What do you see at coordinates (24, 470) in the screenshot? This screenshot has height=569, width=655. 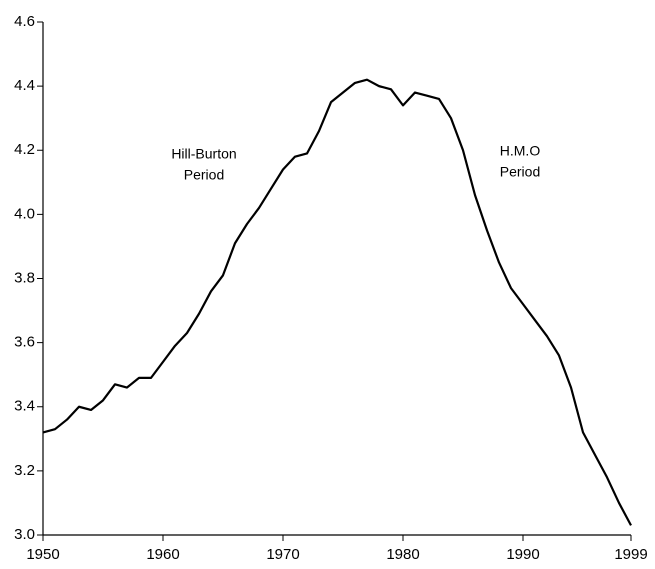 I see `y-tick-label: 3.2` at bounding box center [24, 470].